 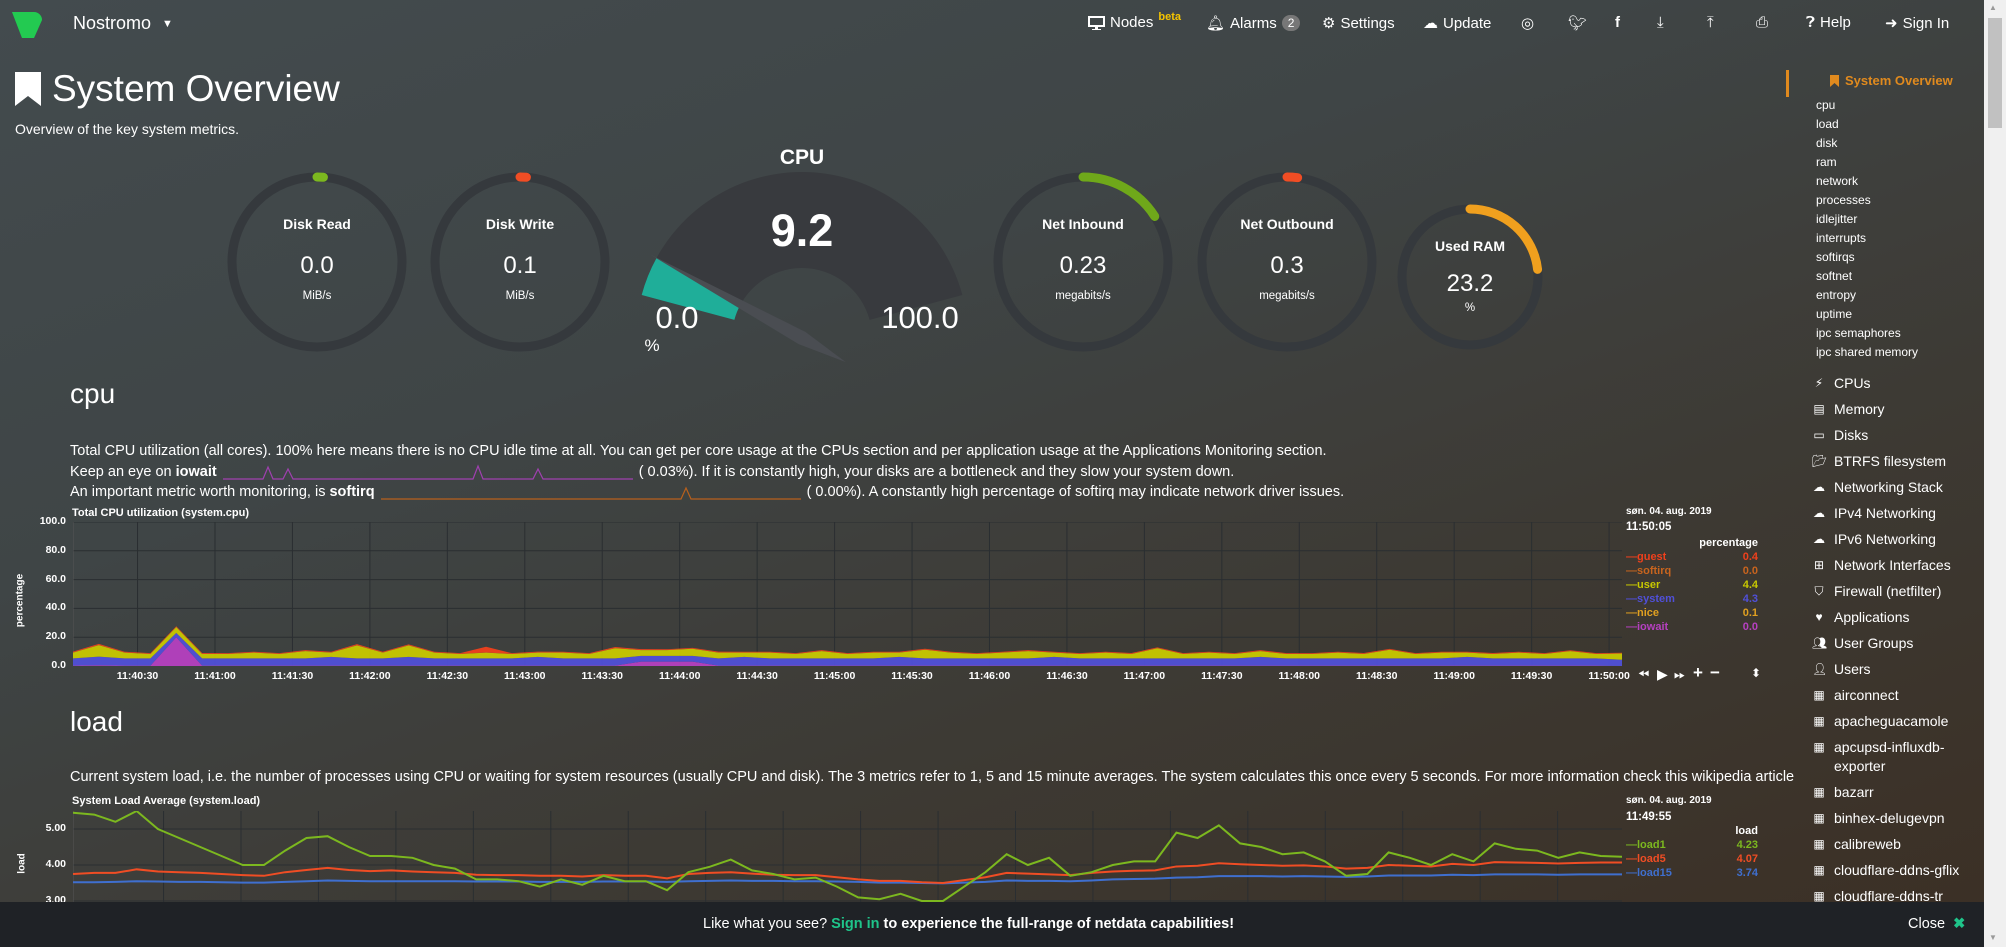 What do you see at coordinates (1887, 643) in the screenshot?
I see `sidebar-item: 👥︎ User Groups` at bounding box center [1887, 643].